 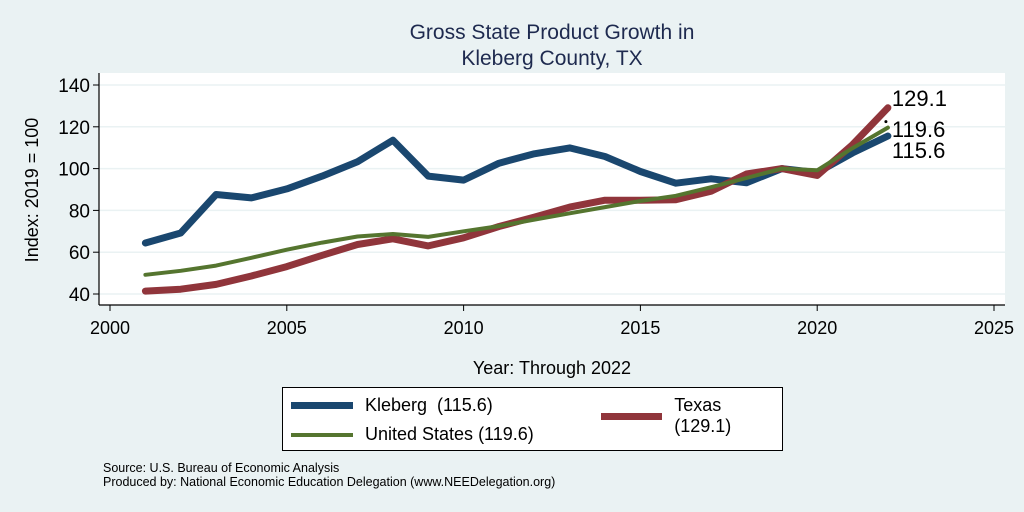 I want to click on y-tick-label: 120, so click(x=74, y=128).